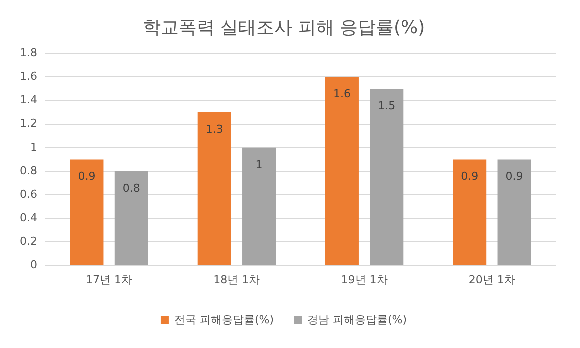 The height and width of the screenshot is (348, 580). Describe the element at coordinates (237, 279) in the screenshot. I see `x-tick-label: 18년 1차` at that location.